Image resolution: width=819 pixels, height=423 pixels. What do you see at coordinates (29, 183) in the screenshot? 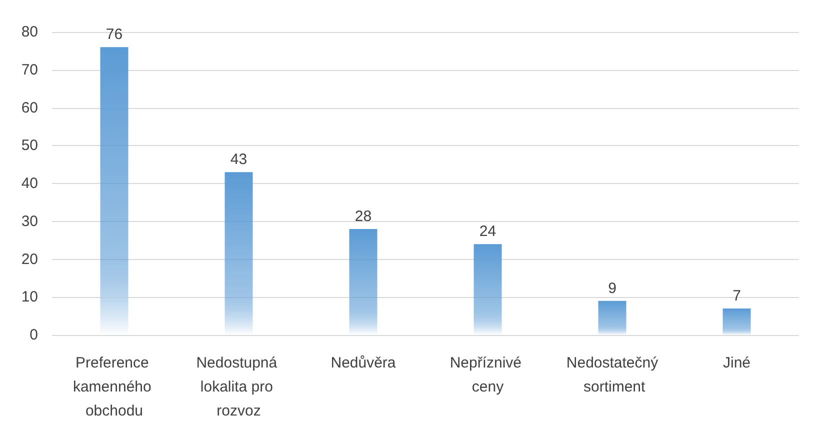
I see `y-tick-label: 40` at bounding box center [29, 183].